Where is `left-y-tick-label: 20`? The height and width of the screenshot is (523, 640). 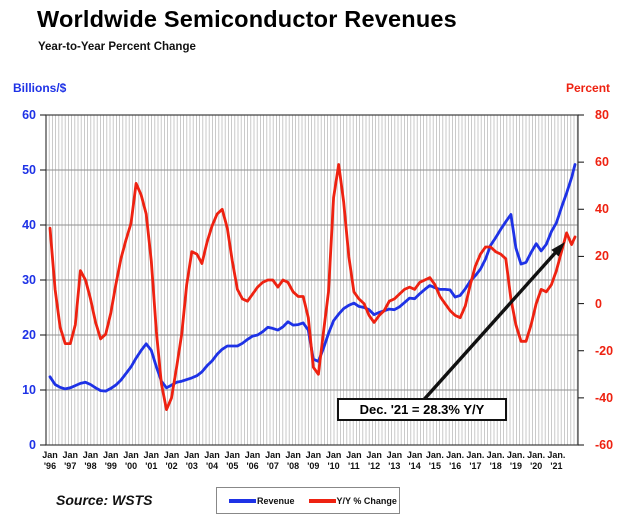 left-y-tick-label: 20 is located at coordinates (29, 335).